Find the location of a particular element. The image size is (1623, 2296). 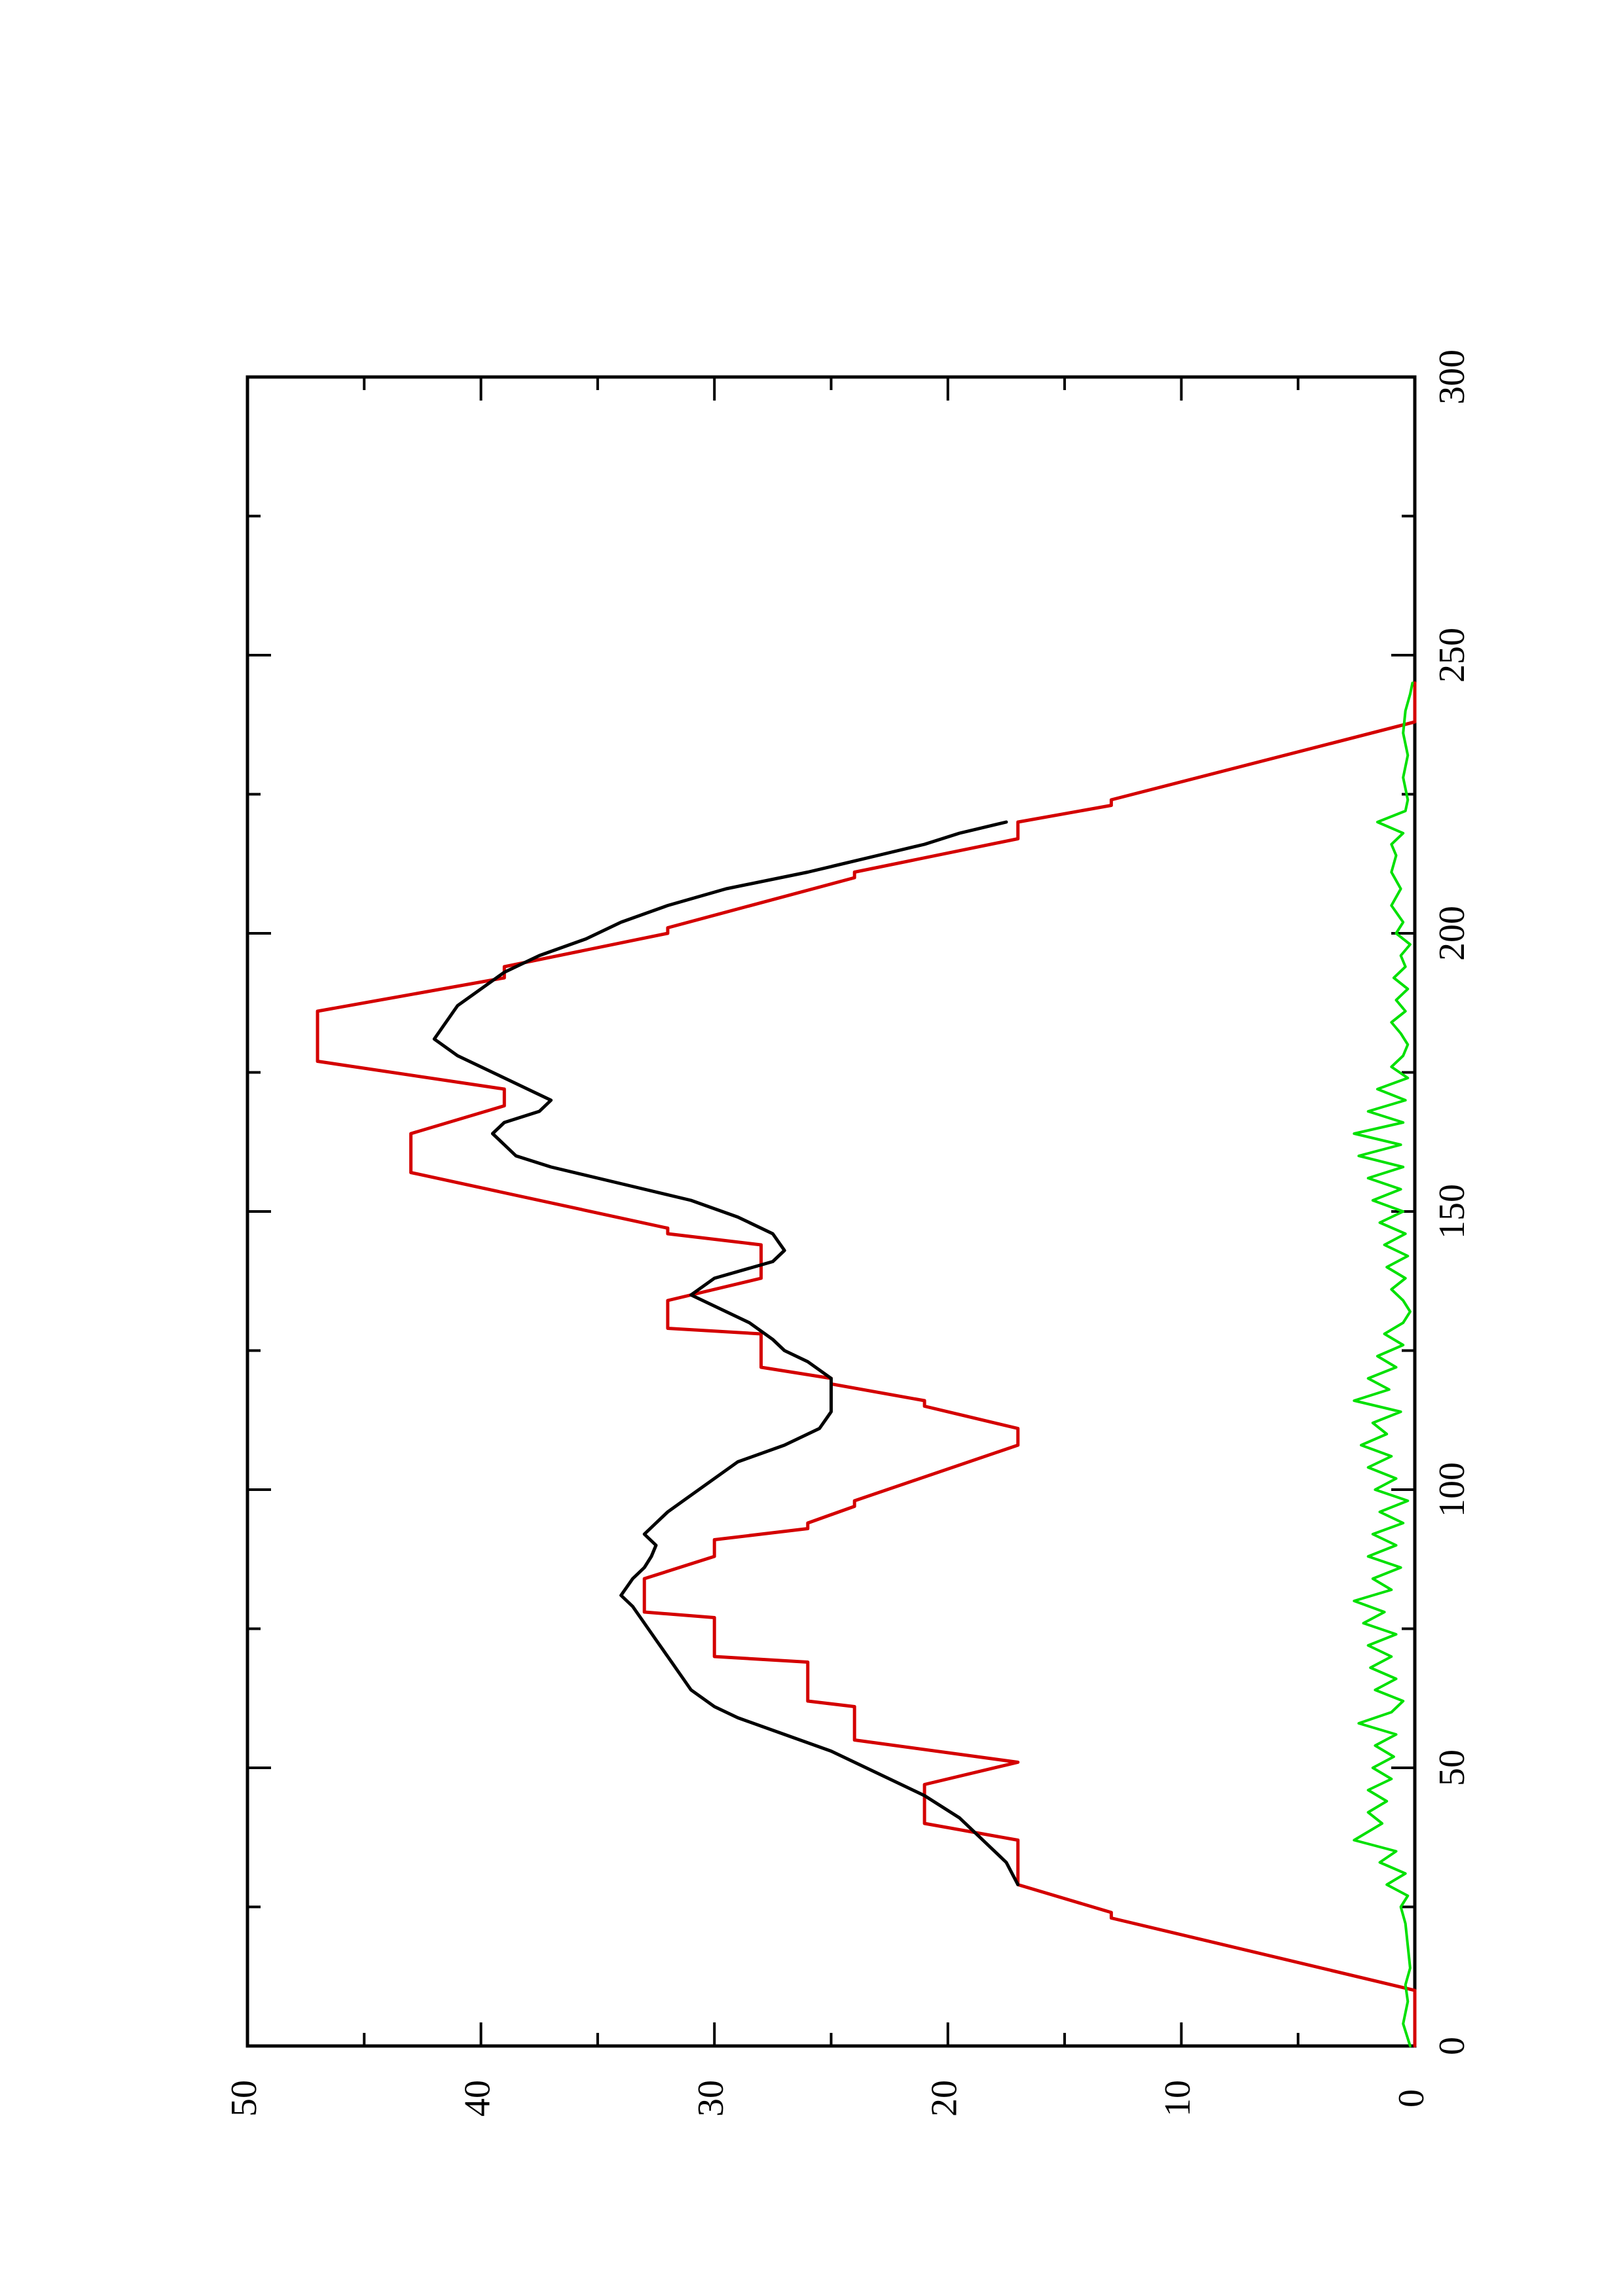

x-tick-label: 200 is located at coordinates (1452, 933).